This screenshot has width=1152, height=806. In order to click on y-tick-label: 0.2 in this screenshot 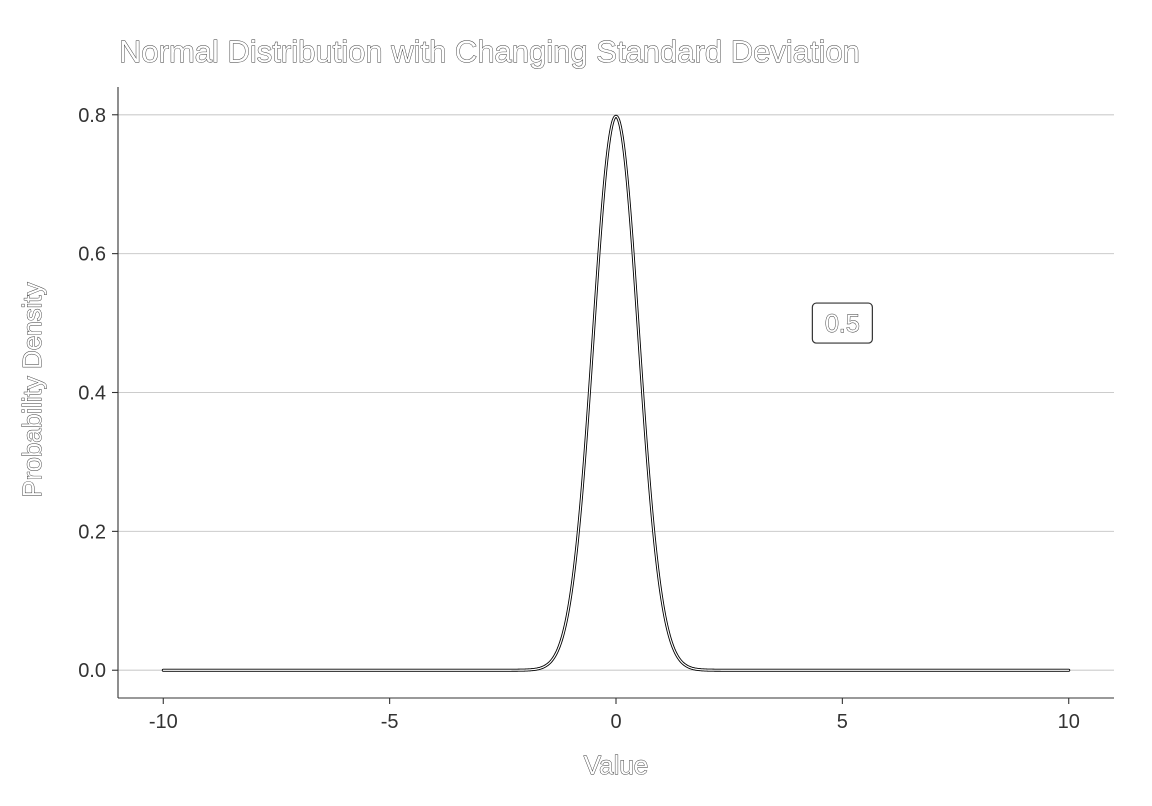, I will do `click(92, 532)`.